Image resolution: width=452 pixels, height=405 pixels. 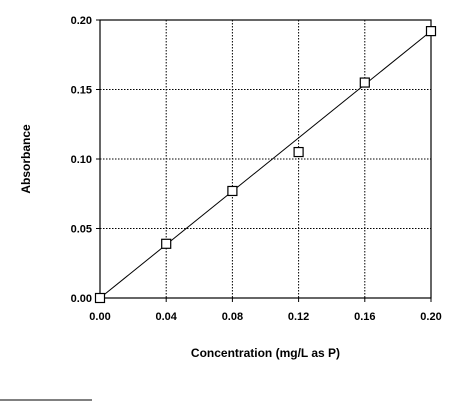 What do you see at coordinates (298, 317) in the screenshot?
I see `x-tick-label: 0.12` at bounding box center [298, 317].